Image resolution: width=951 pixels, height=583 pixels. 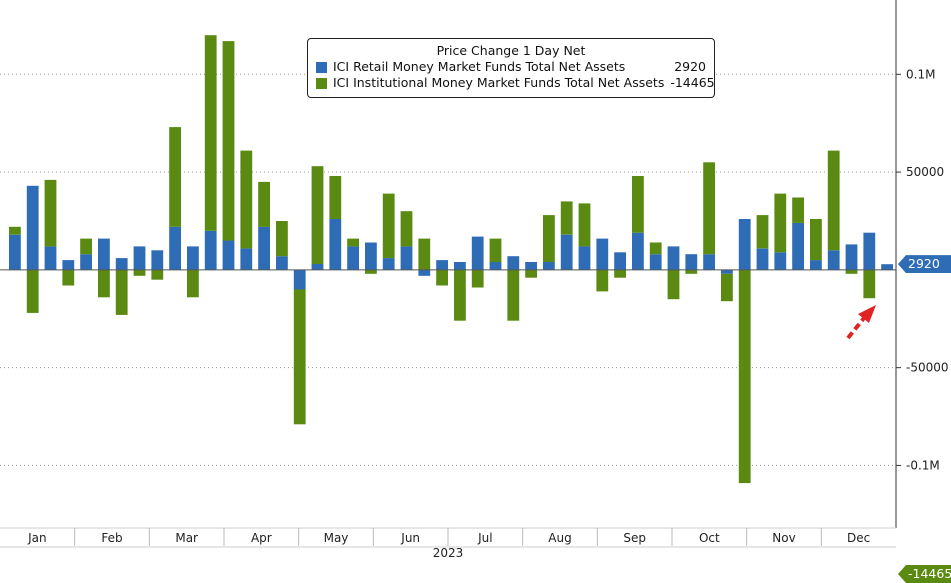 I want to click on callout-institutional-value: -14465, so click(x=924, y=574).